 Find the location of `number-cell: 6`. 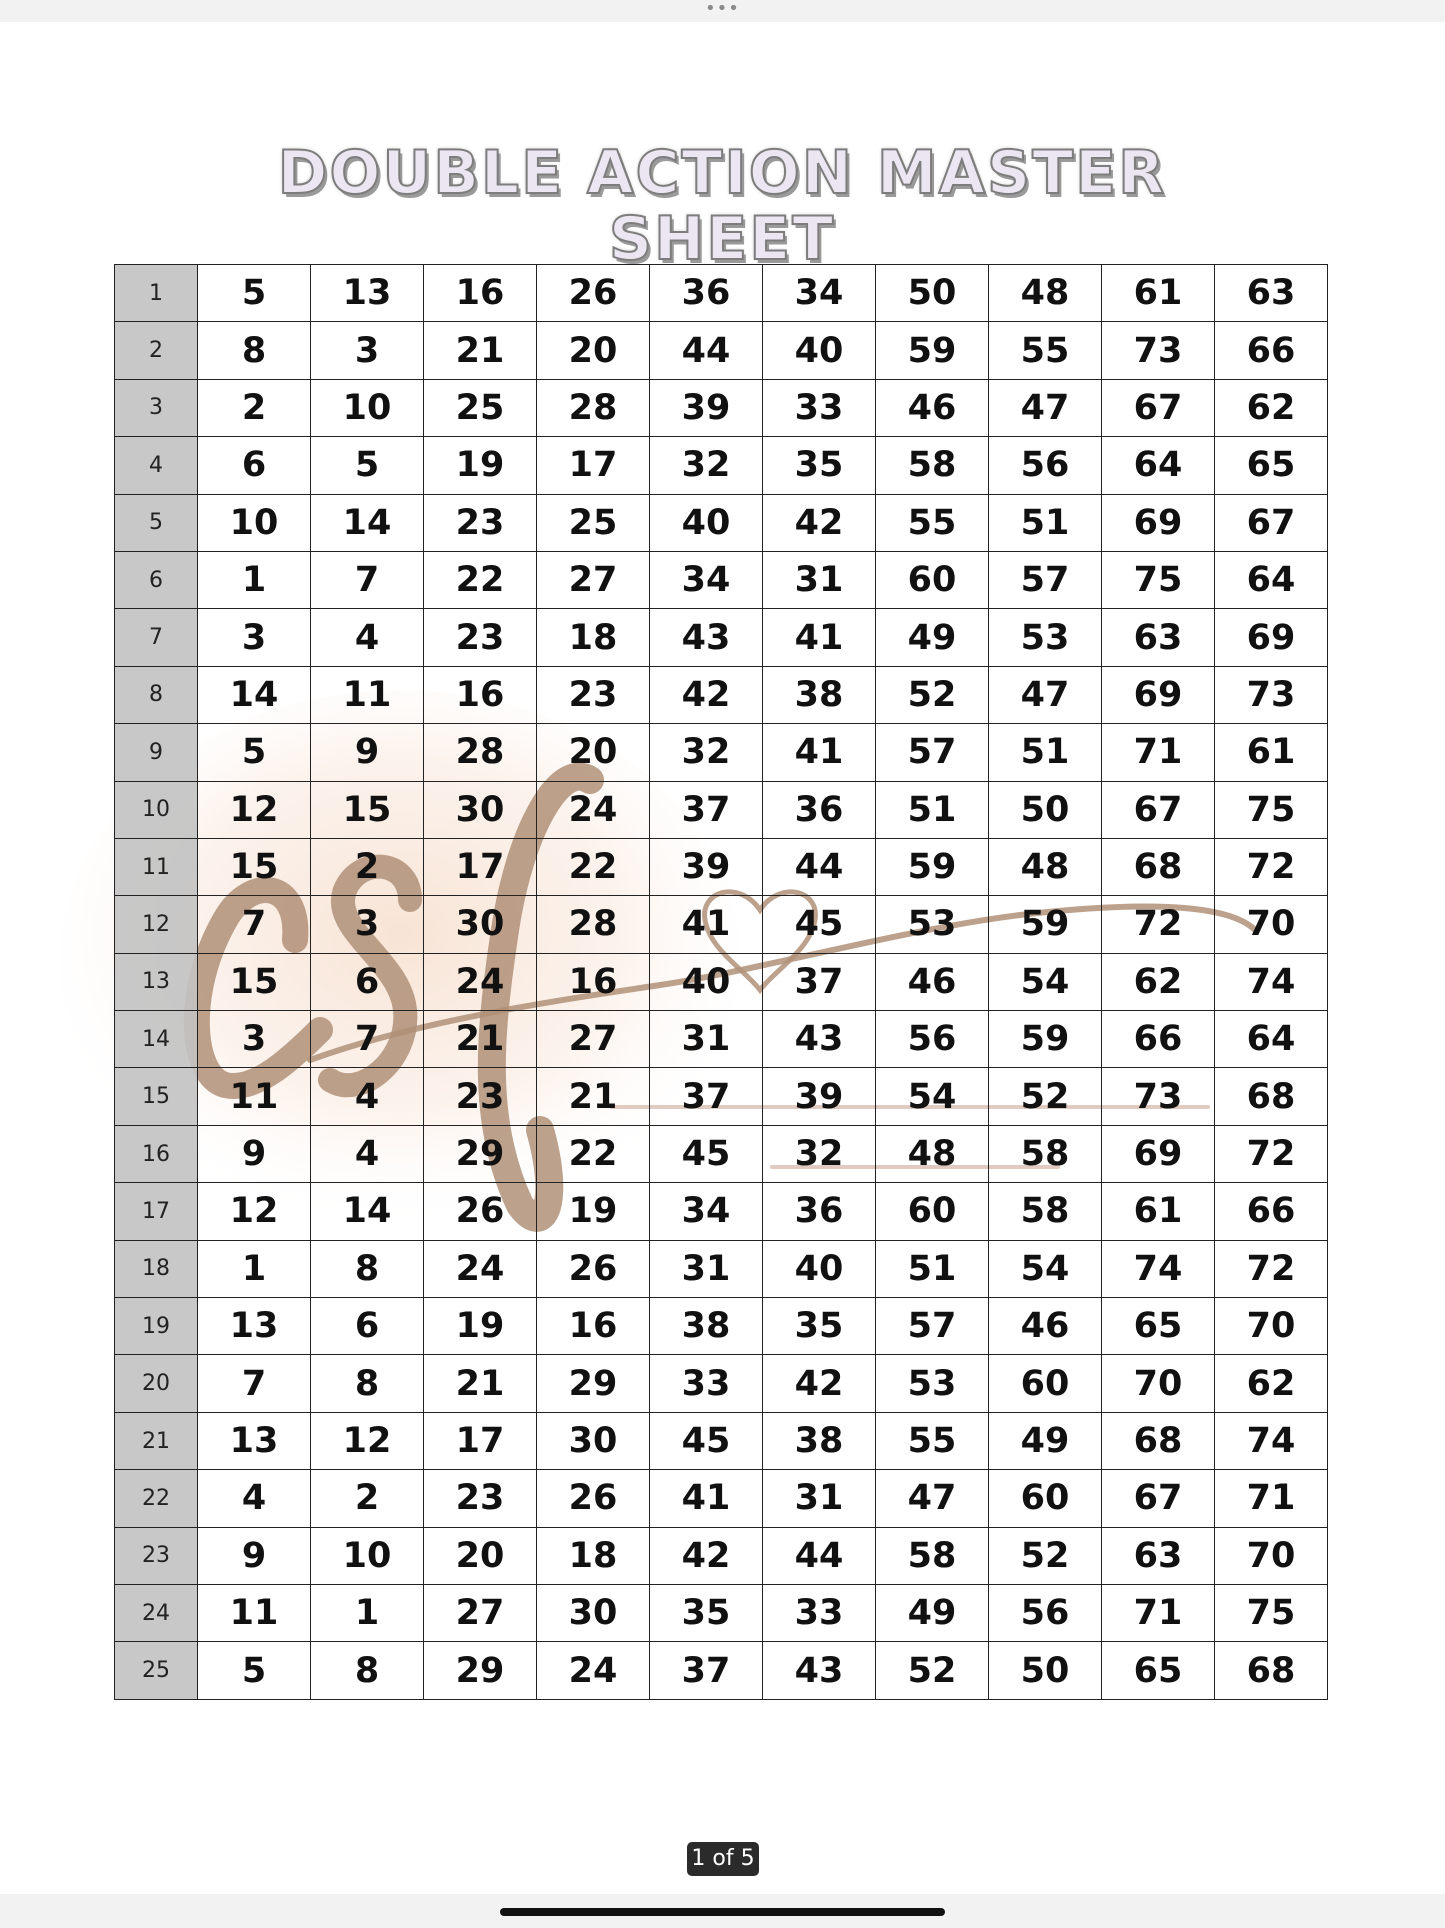

number-cell: 6 is located at coordinates (367, 1326).